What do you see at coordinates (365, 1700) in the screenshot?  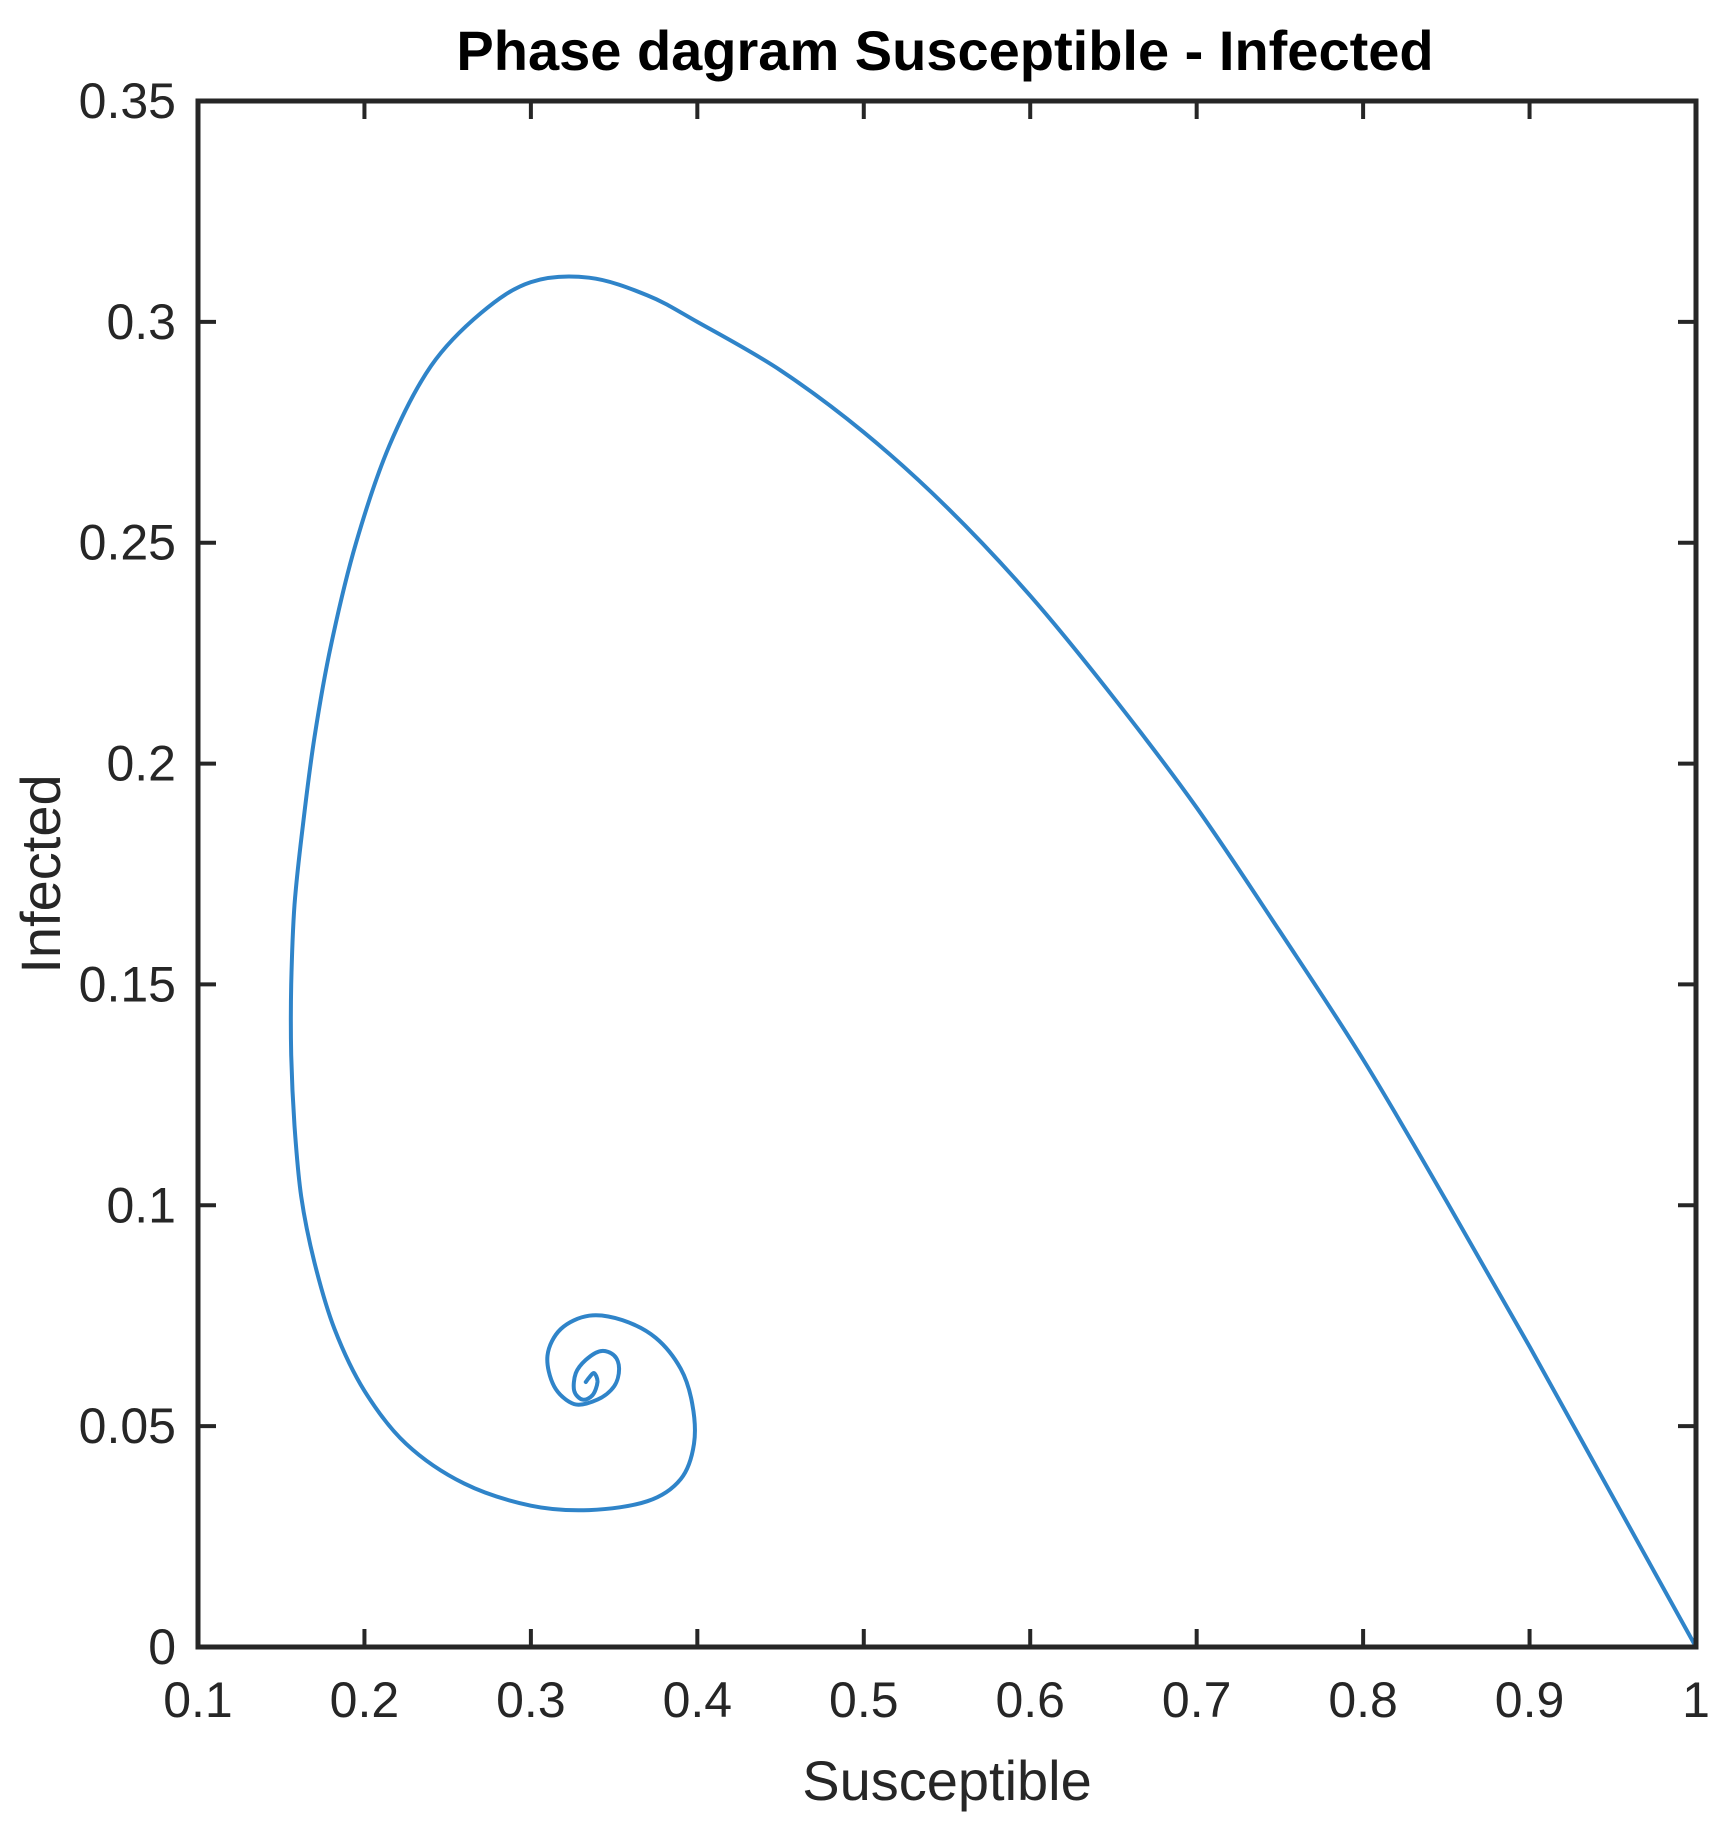 I see `x-tick-label: 0.2` at bounding box center [365, 1700].